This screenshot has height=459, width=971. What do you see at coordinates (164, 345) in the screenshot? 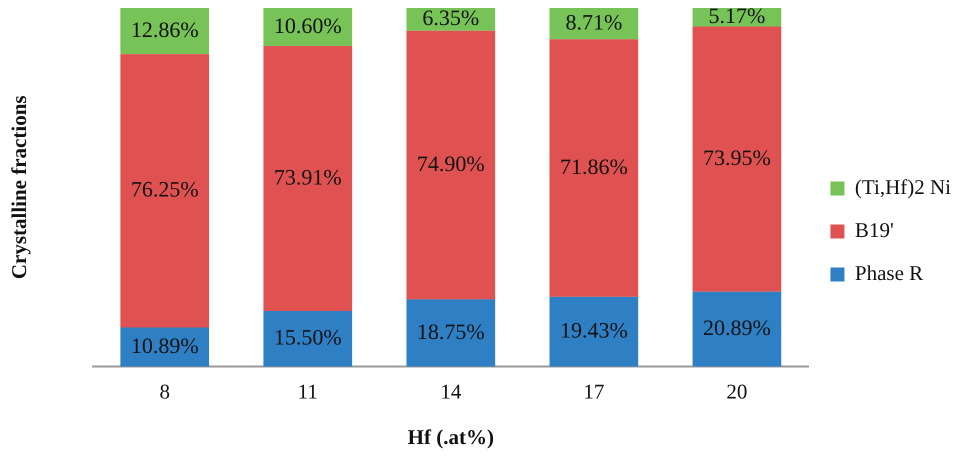
I see `data-label: 10.89%` at bounding box center [164, 345].